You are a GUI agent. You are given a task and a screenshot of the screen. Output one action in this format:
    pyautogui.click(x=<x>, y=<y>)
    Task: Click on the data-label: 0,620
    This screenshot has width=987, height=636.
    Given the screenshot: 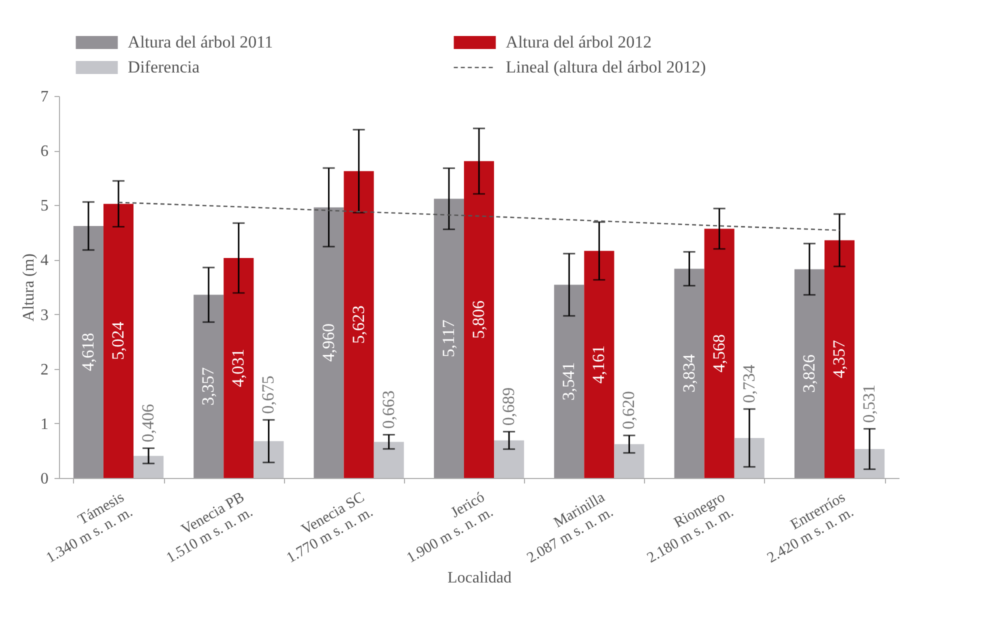 What is the action you would take?
    pyautogui.click(x=628, y=410)
    